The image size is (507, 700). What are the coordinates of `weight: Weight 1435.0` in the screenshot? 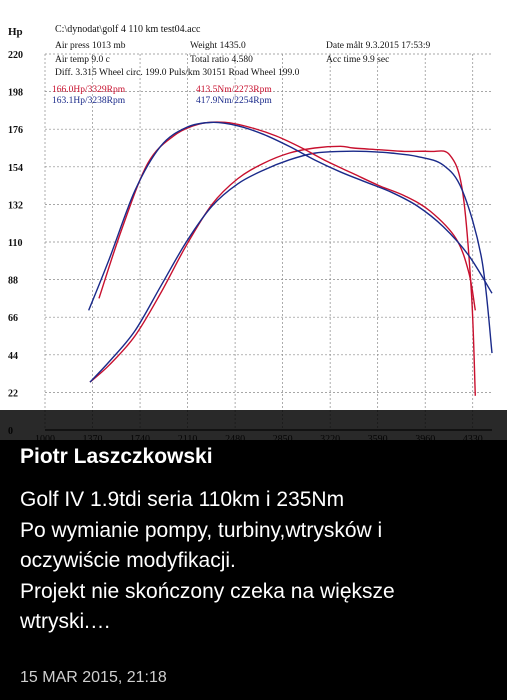 It's located at (218, 46).